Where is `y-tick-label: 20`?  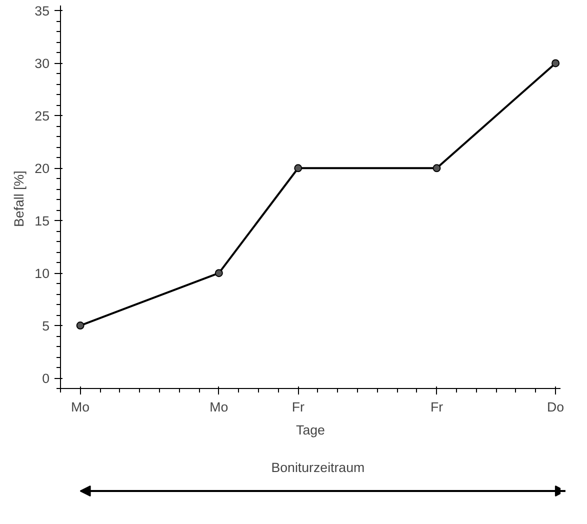
y-tick-label: 20 is located at coordinates (42, 168).